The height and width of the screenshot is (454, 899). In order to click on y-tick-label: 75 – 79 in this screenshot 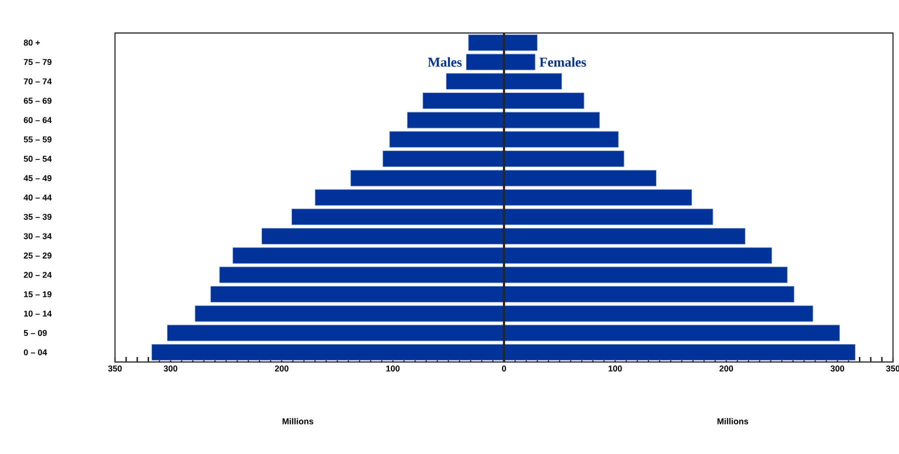, I will do `click(38, 62)`.